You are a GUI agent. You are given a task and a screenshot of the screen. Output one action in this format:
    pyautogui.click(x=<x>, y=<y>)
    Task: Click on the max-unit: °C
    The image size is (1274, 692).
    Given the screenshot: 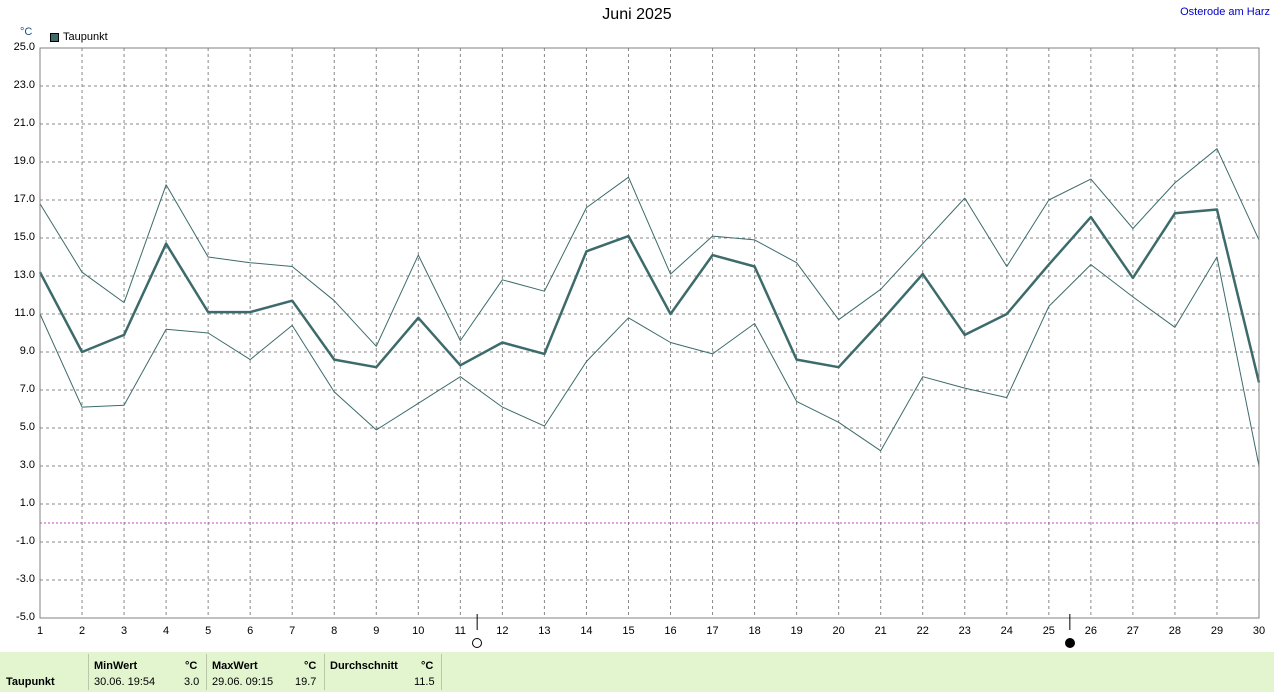 What is the action you would take?
    pyautogui.click(x=310, y=666)
    